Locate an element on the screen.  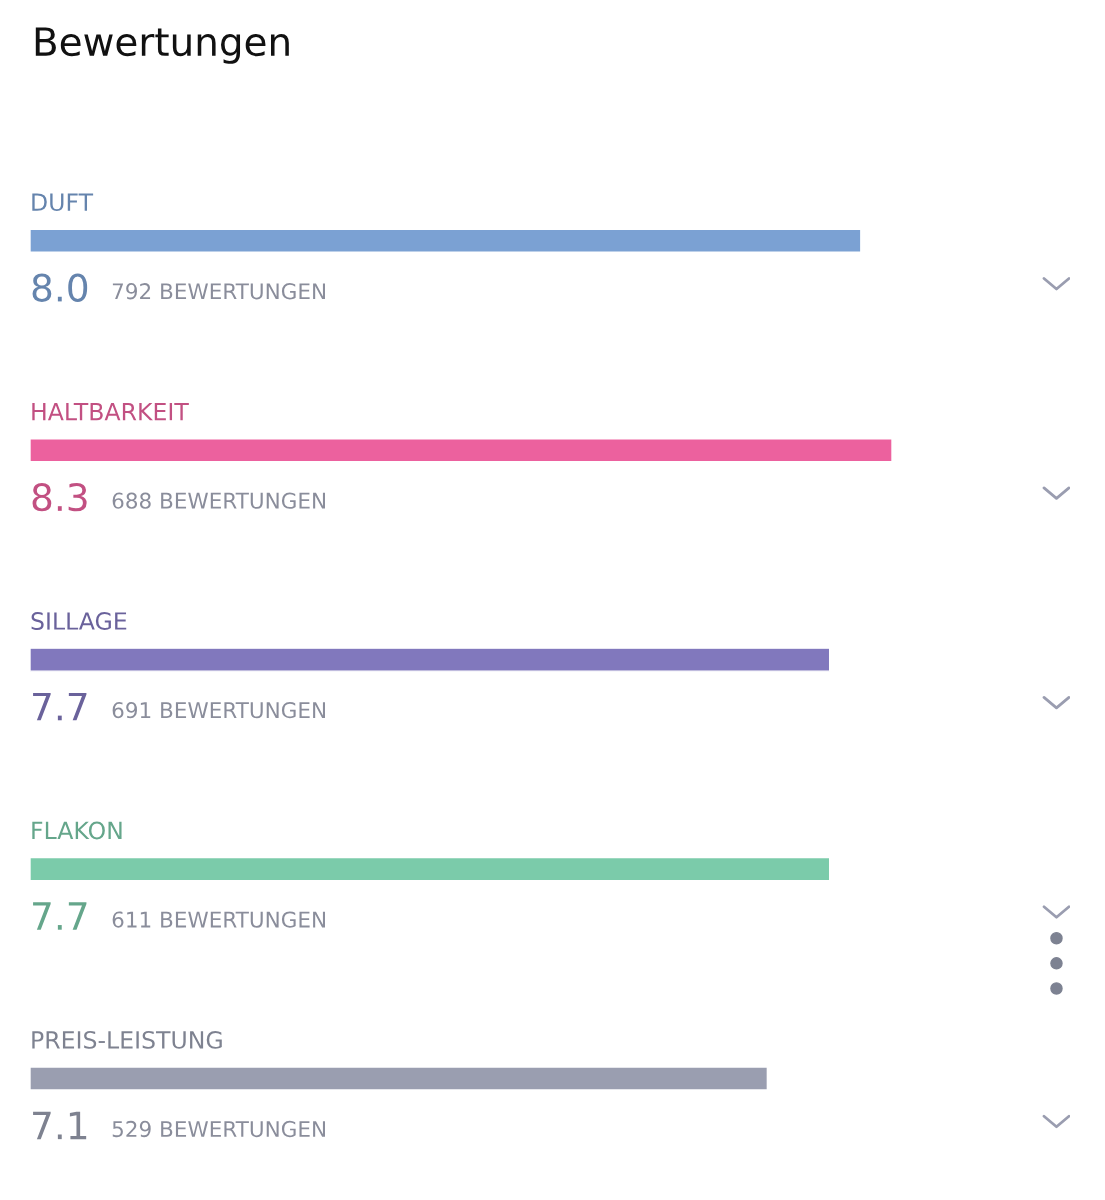
annotation: 529 BEWERTUNGEN is located at coordinates (218, 1129).